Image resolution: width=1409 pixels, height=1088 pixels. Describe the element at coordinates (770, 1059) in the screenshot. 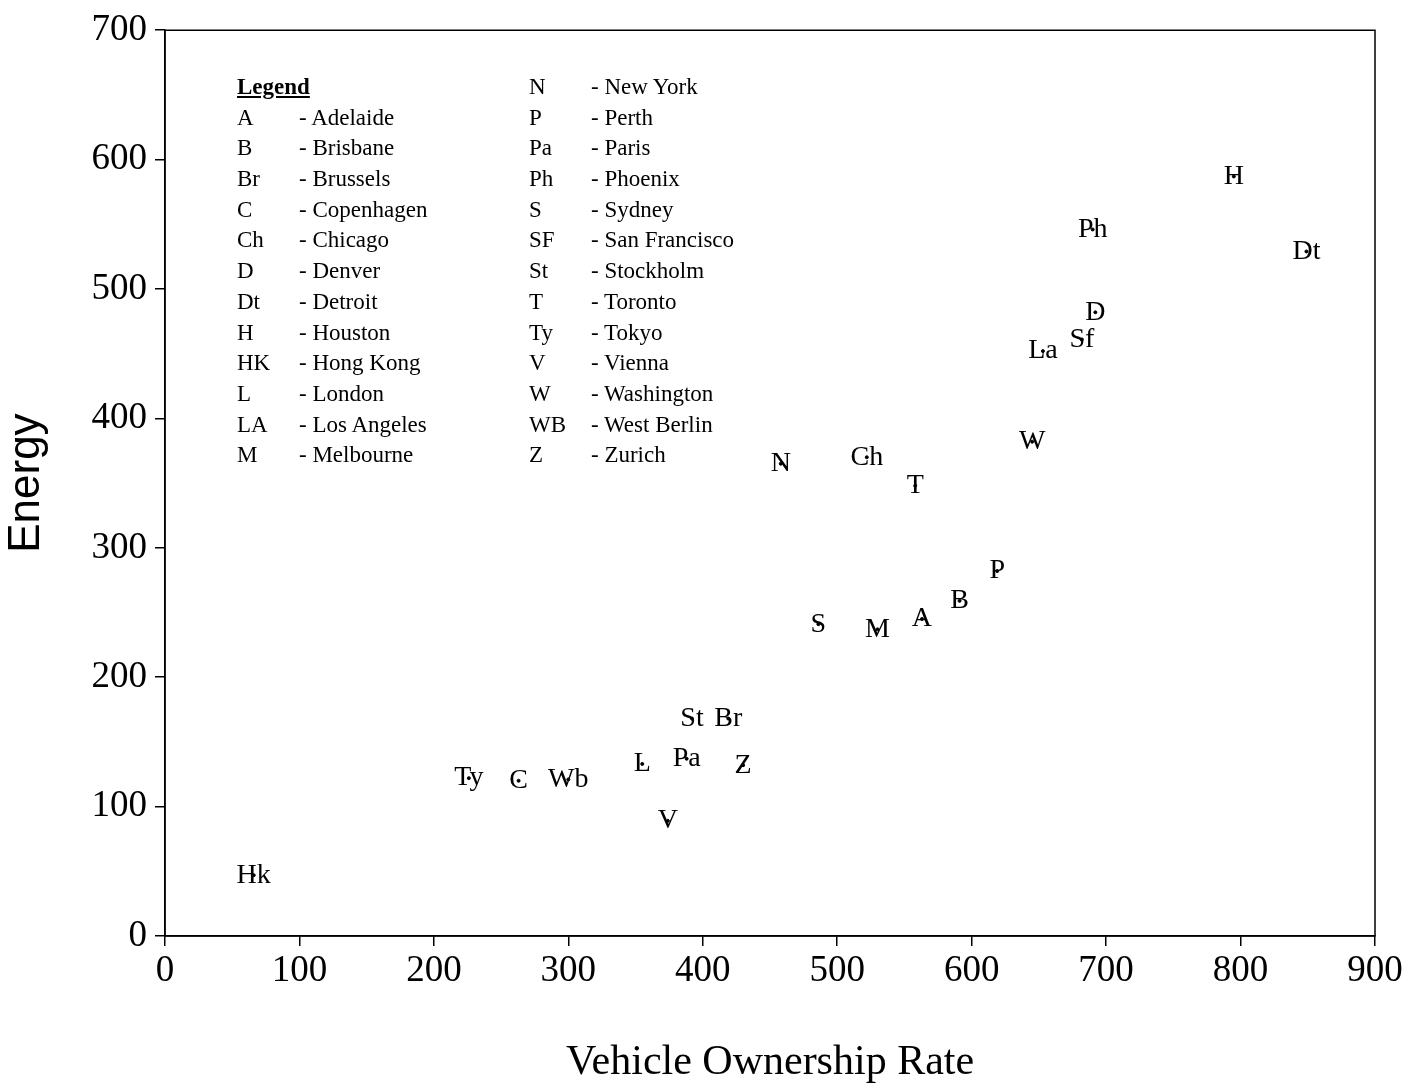

I see `x-axis-title: Vehicle Ownership Rate` at that location.